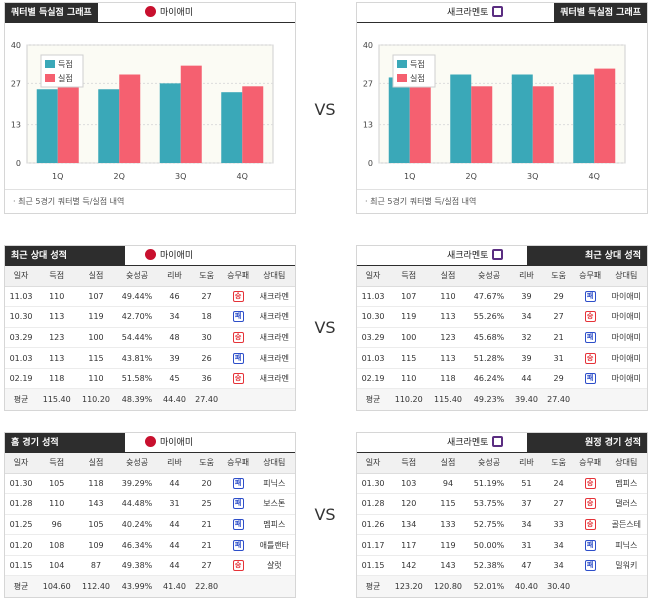 This screenshot has height=598, width=650. Describe the element at coordinates (489, 586) in the screenshot. I see `average-cell: 52.01%` at that location.